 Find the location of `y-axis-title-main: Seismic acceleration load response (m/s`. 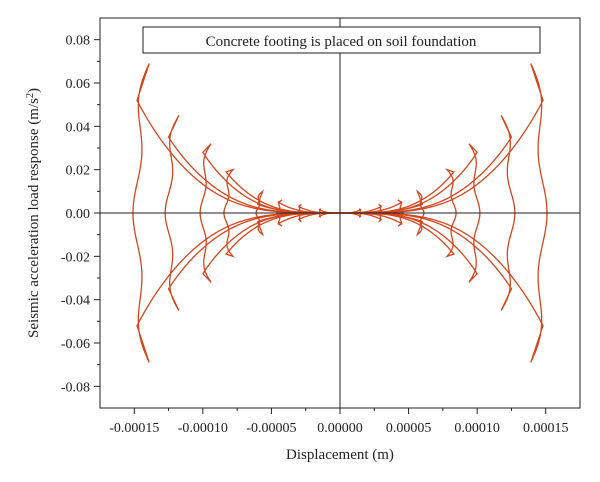

y-axis-title-main: Seismic acceleration load response (m/s is located at coordinates (34, 218).